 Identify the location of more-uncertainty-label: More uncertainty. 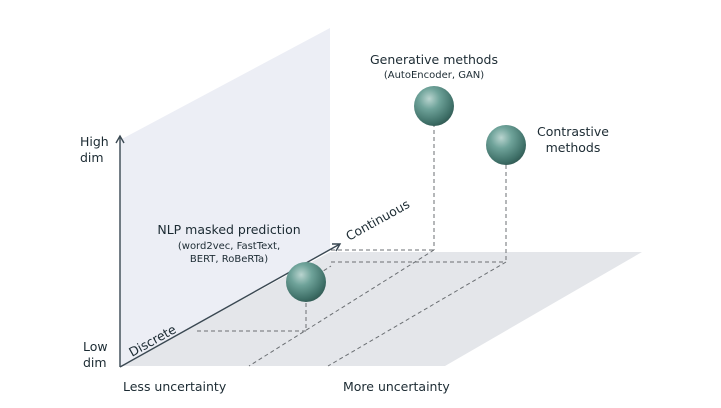
(396, 386).